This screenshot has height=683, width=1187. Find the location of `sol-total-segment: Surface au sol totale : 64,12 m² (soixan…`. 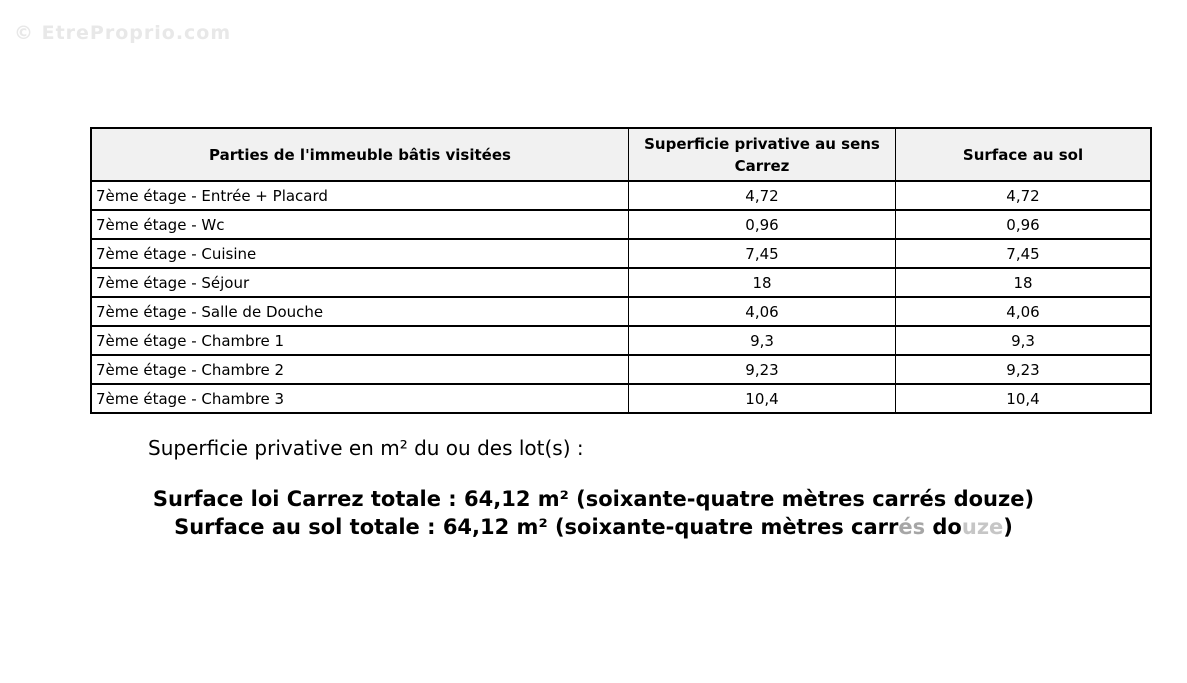

sol-total-segment: Surface au sol totale : 64,12 m² (soixan… is located at coordinates (536, 527).